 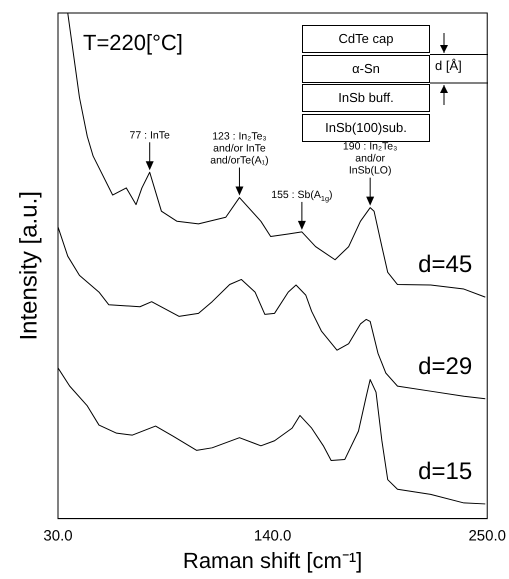 I want to click on x-tick-label: 250.0, so click(x=487, y=536).